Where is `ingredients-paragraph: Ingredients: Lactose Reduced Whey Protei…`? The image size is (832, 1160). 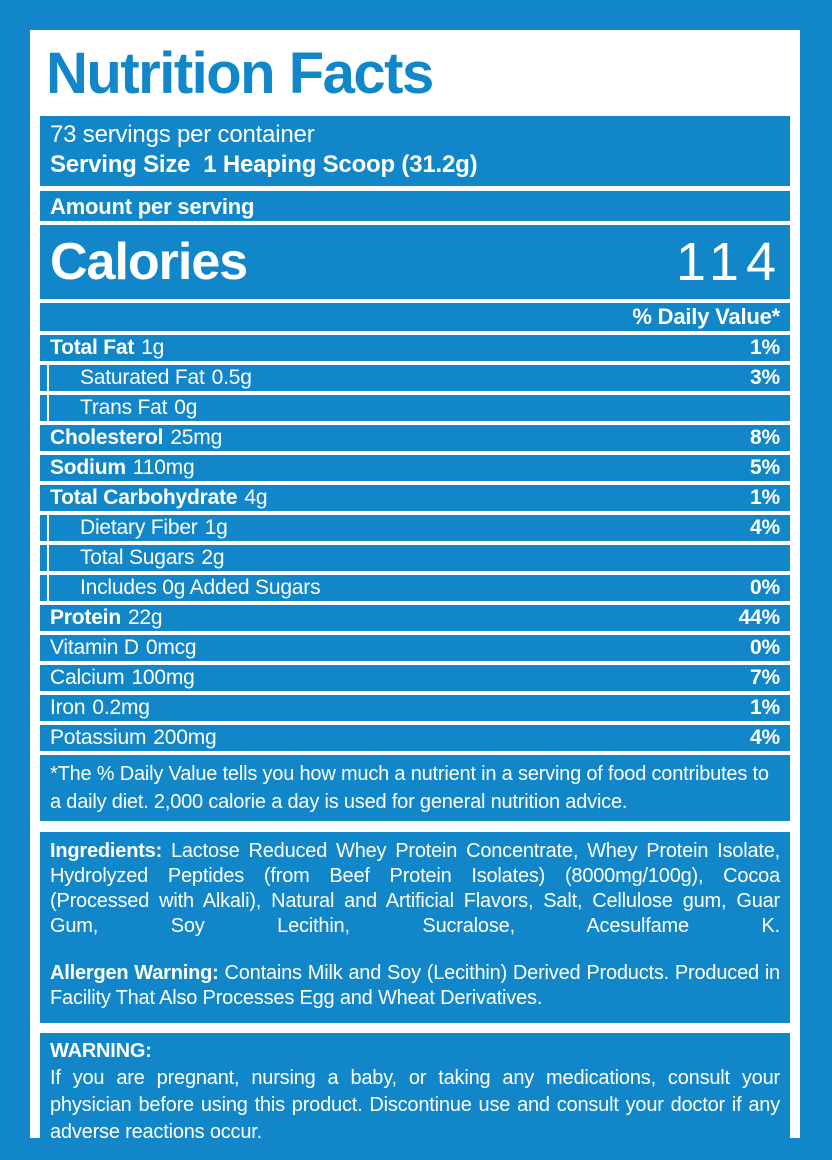 ingredients-paragraph: Ingredients: Lactose Reduced Whey Protei… is located at coordinates (415, 889).